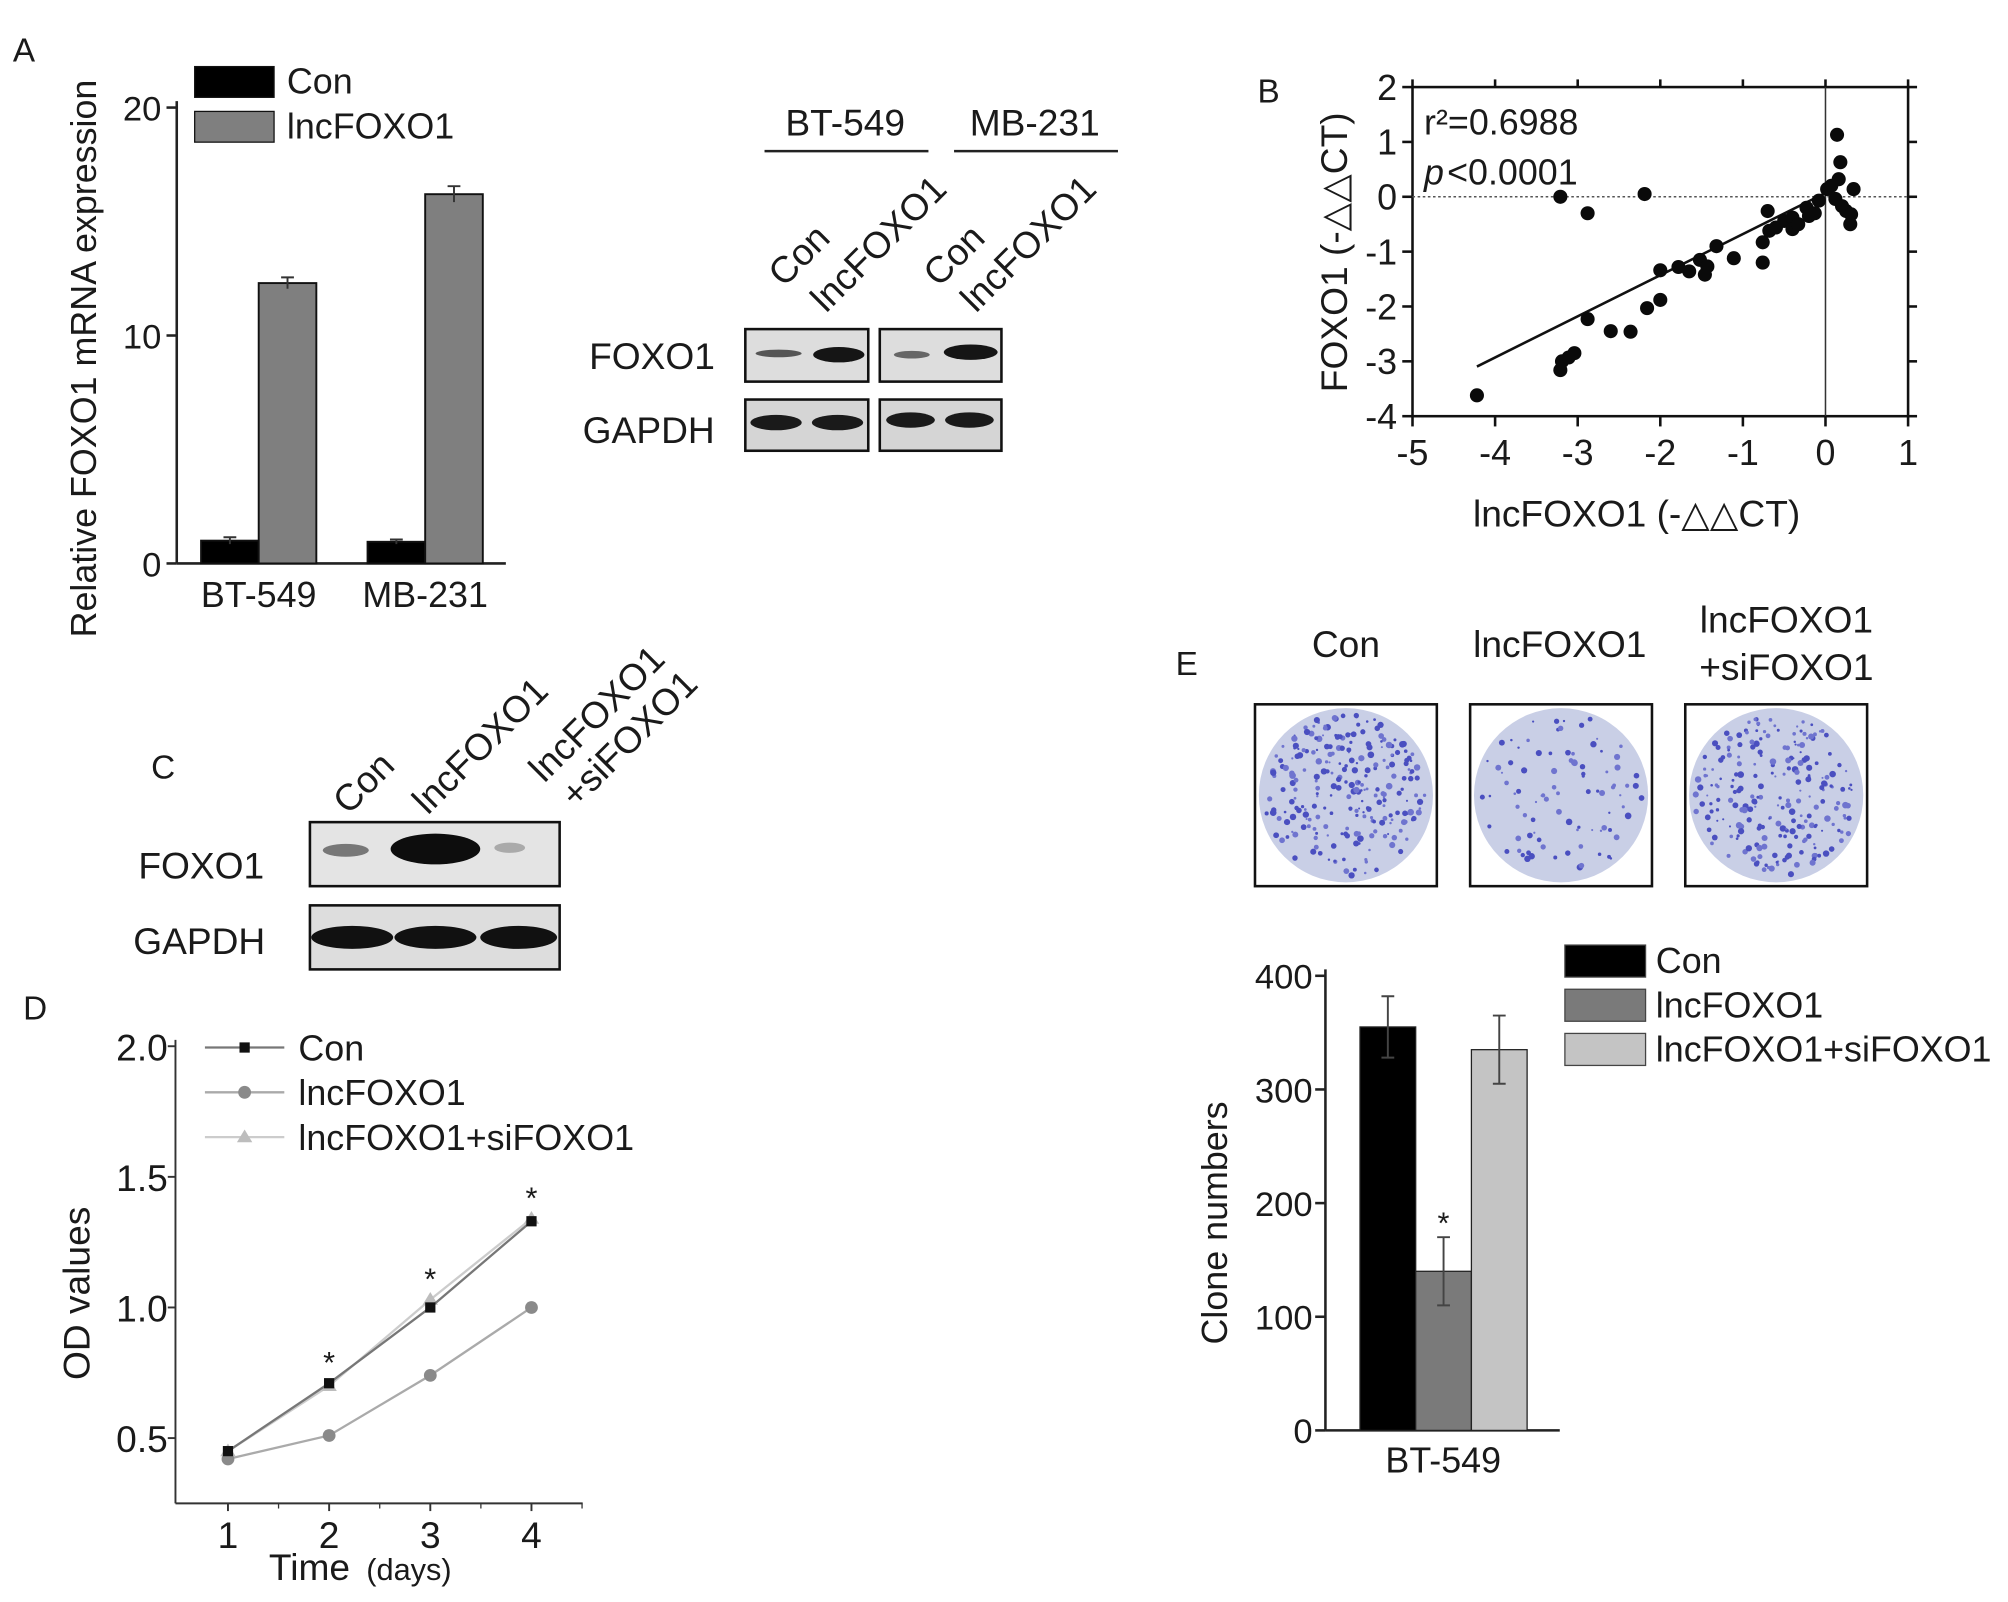 The height and width of the screenshot is (1602, 2008). I want to click on y-tick-label: 100, so click(1284, 1319).